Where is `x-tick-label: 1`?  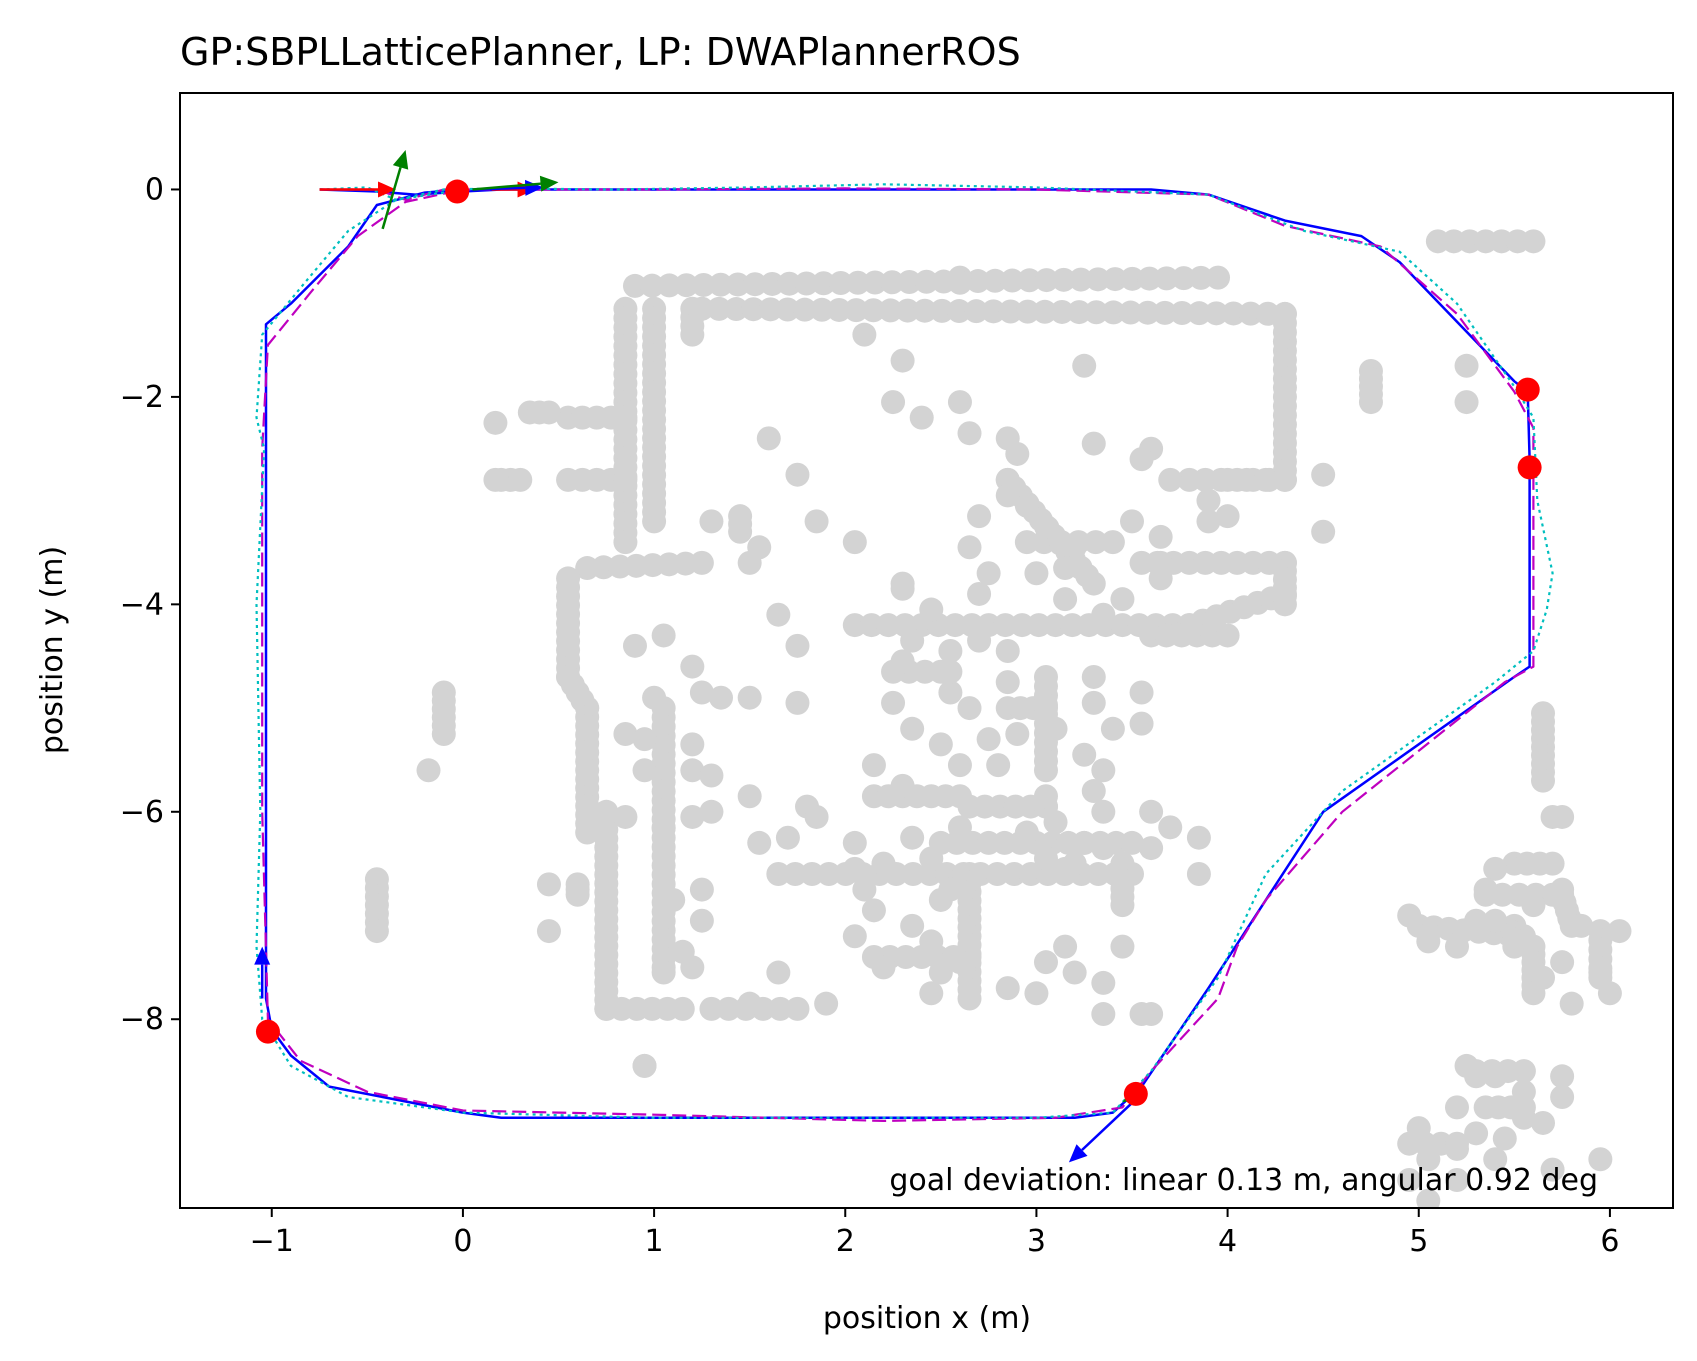 x-tick-label: 1 is located at coordinates (654, 1241).